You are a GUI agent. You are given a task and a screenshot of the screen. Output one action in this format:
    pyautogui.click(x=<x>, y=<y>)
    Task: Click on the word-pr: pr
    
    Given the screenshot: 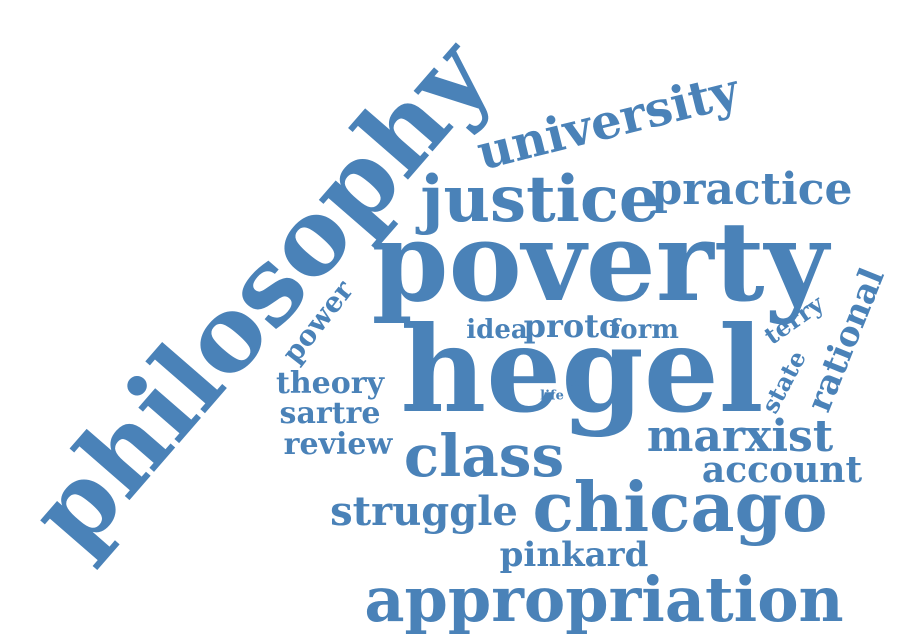 What is the action you would take?
    pyautogui.click(x=574, y=383)
    